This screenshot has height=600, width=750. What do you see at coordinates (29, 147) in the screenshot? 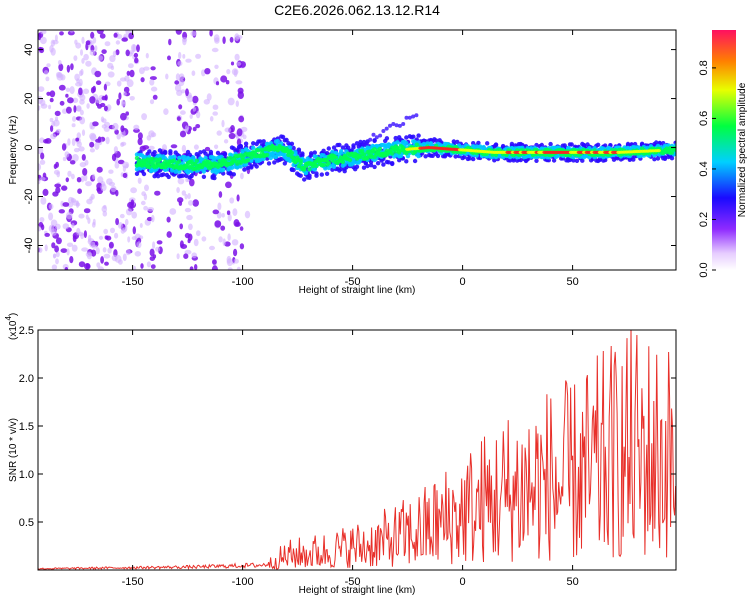
I see `spectrogram-y-tick-label: 0` at bounding box center [29, 147].